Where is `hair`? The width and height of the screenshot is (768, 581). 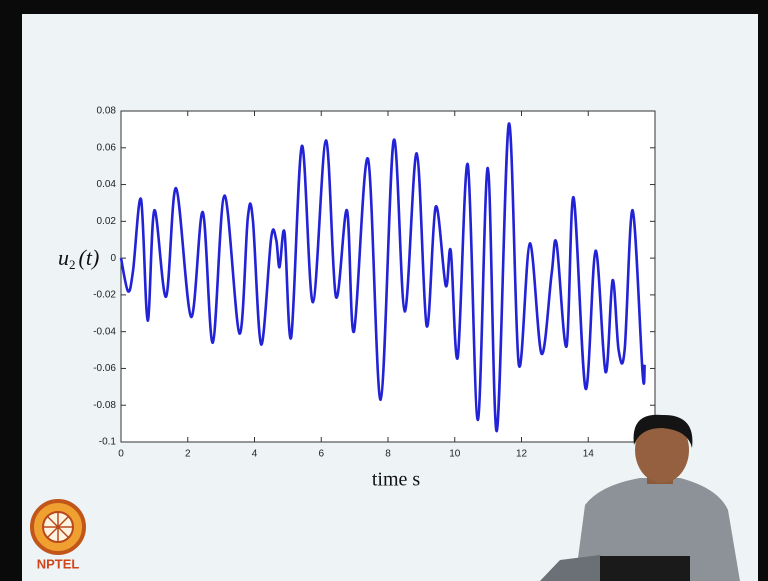
hair is located at coordinates (663, 431).